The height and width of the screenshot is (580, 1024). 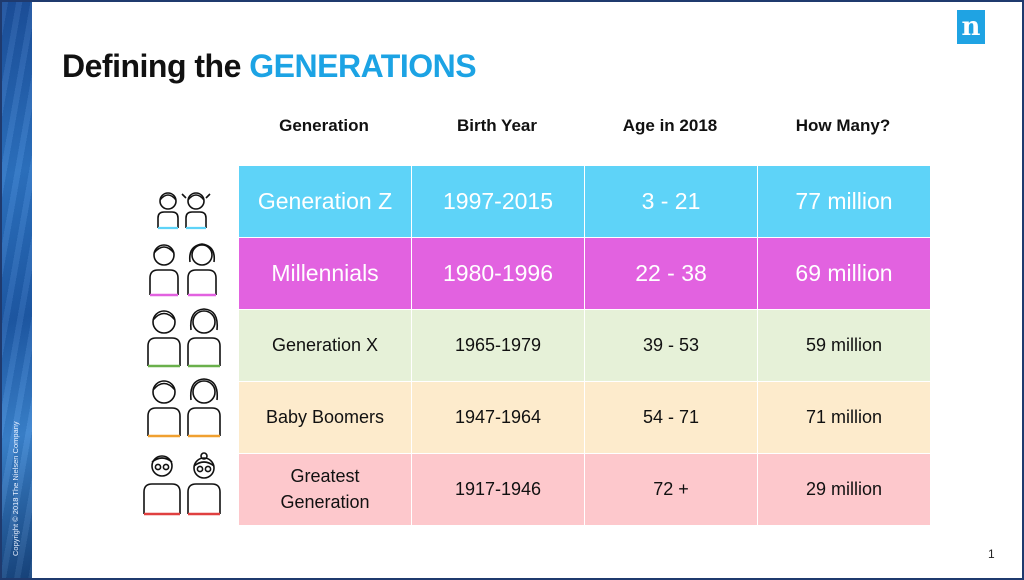 What do you see at coordinates (843, 125) in the screenshot?
I see `header-how-many: How Many?` at bounding box center [843, 125].